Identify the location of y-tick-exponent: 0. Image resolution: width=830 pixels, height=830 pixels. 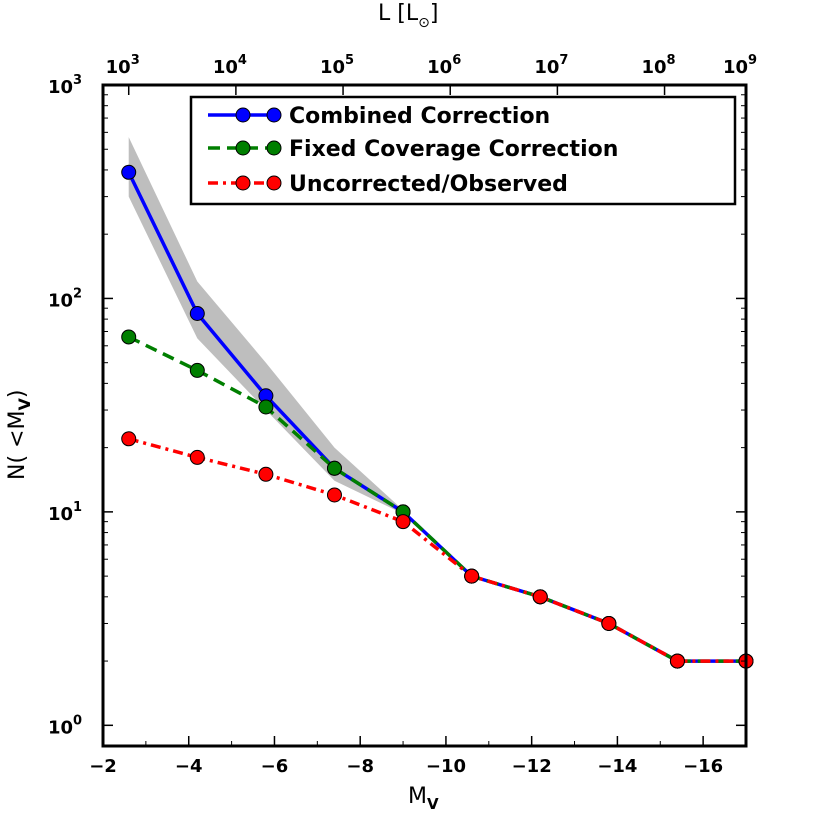
(77, 720).